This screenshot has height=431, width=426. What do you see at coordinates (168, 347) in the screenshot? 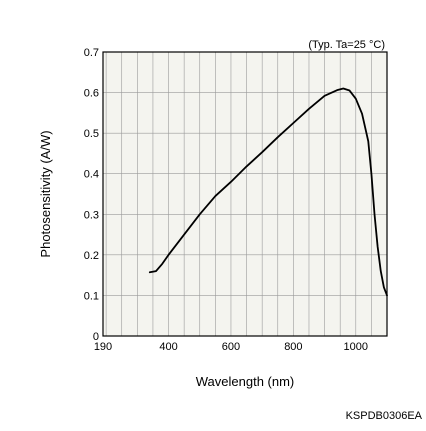
I see `x-tick-label: 400` at bounding box center [168, 347].